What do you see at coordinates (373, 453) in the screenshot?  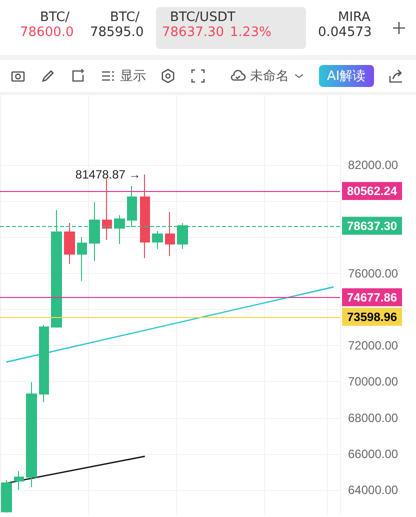 I see `y-tick-label: 66000.00` at bounding box center [373, 453].